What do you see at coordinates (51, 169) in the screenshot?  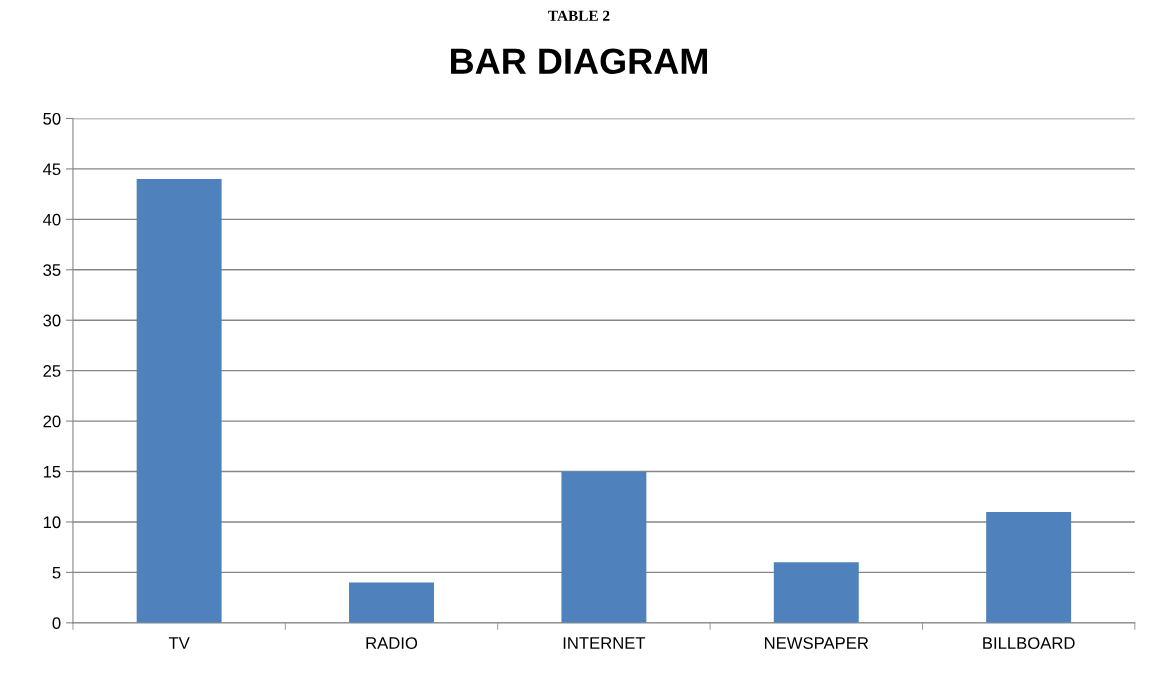 I see `y-tick-label: 45` at bounding box center [51, 169].